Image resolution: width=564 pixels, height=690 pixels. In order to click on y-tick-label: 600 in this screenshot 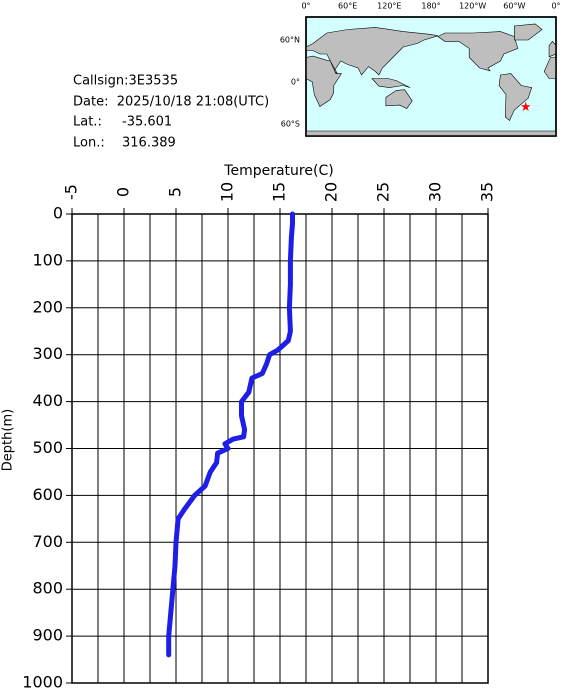, I will do `click(47, 494)`.